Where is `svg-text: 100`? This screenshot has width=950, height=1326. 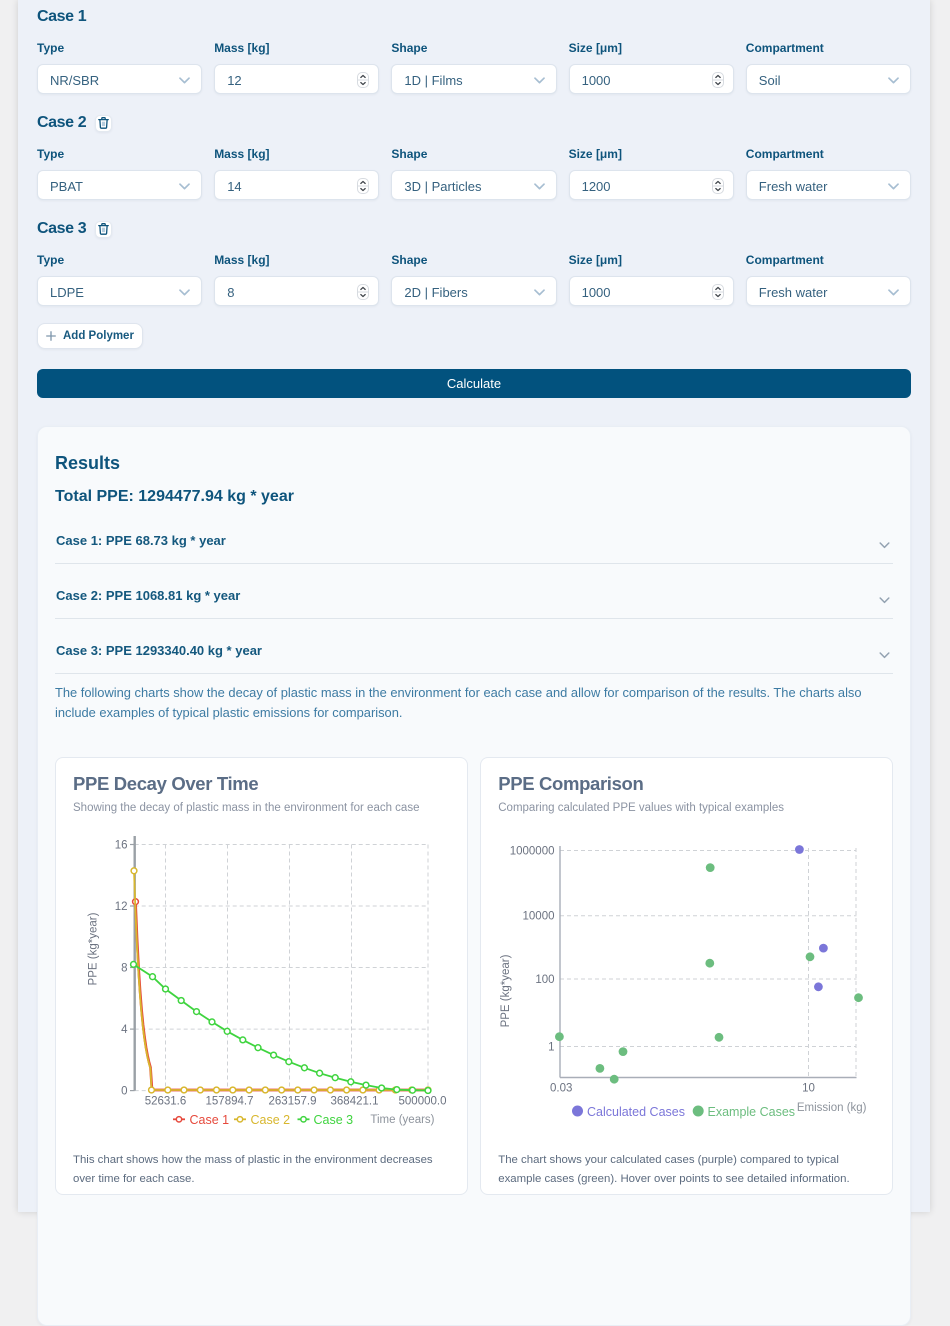 svg-text: 100 is located at coordinates (545, 980).